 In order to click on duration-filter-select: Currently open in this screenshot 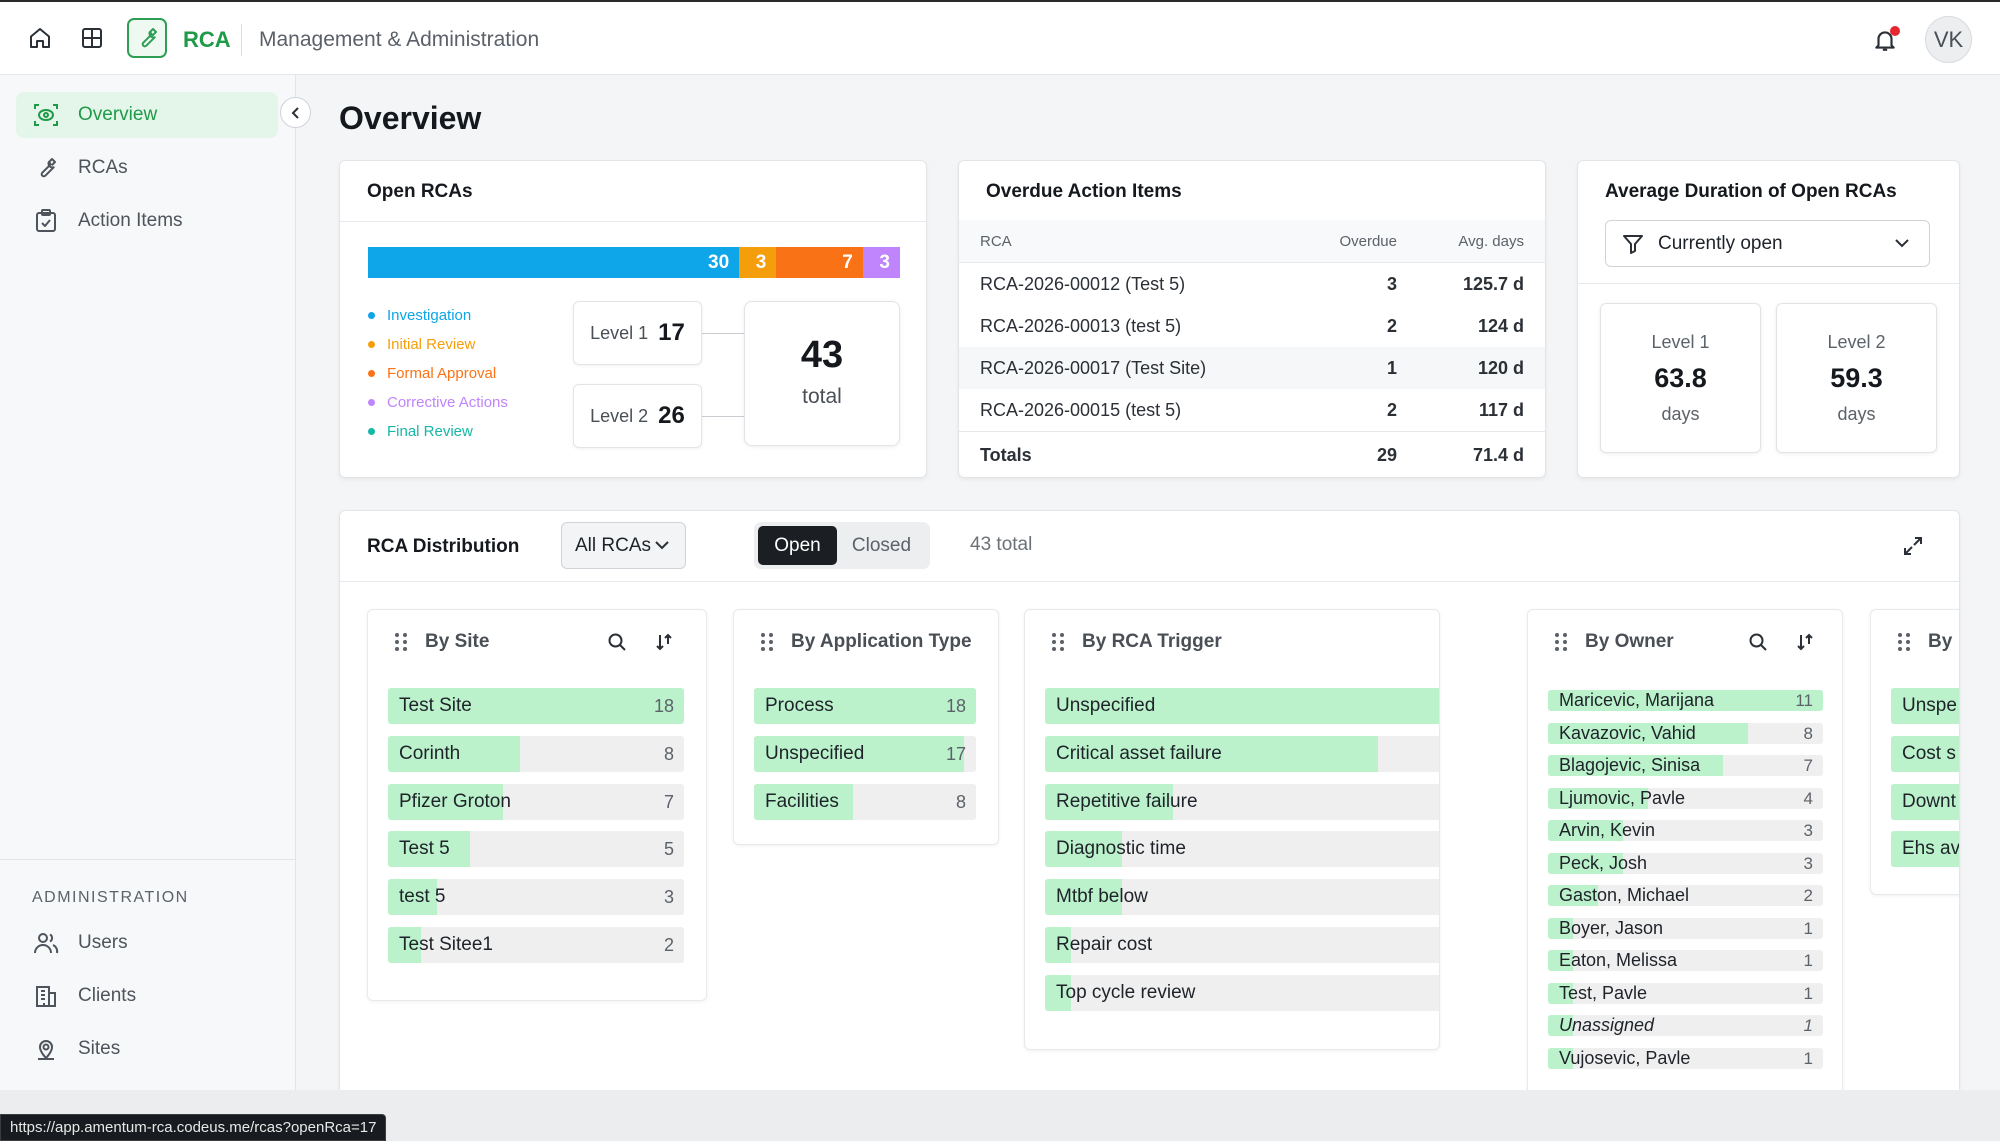, I will do `click(1767, 243)`.